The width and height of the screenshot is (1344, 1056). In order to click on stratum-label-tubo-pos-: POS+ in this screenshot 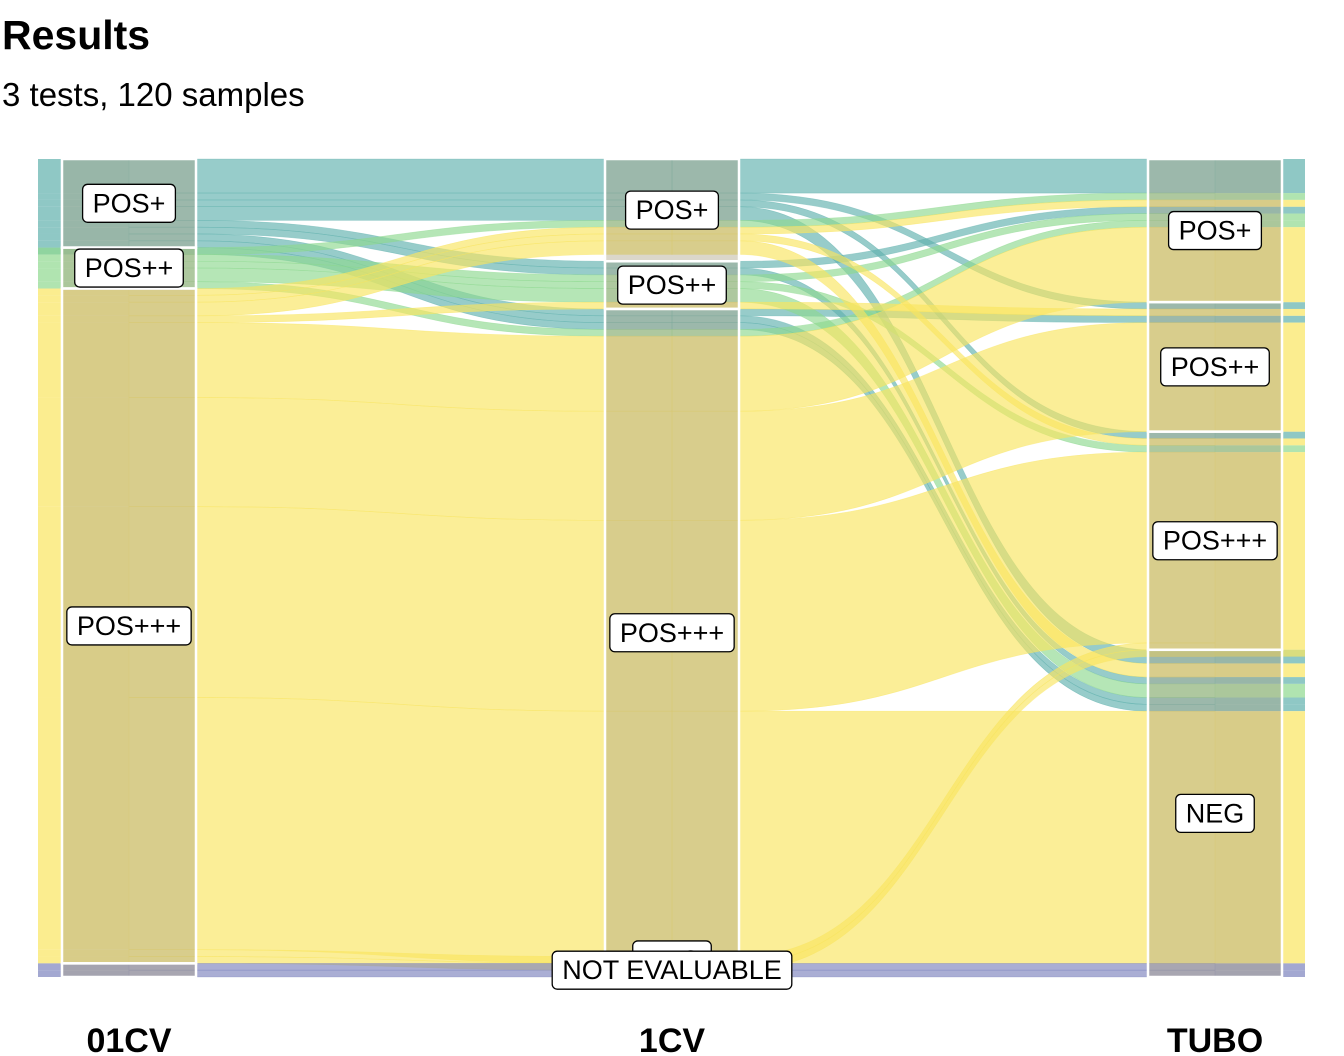, I will do `click(1215, 230)`.